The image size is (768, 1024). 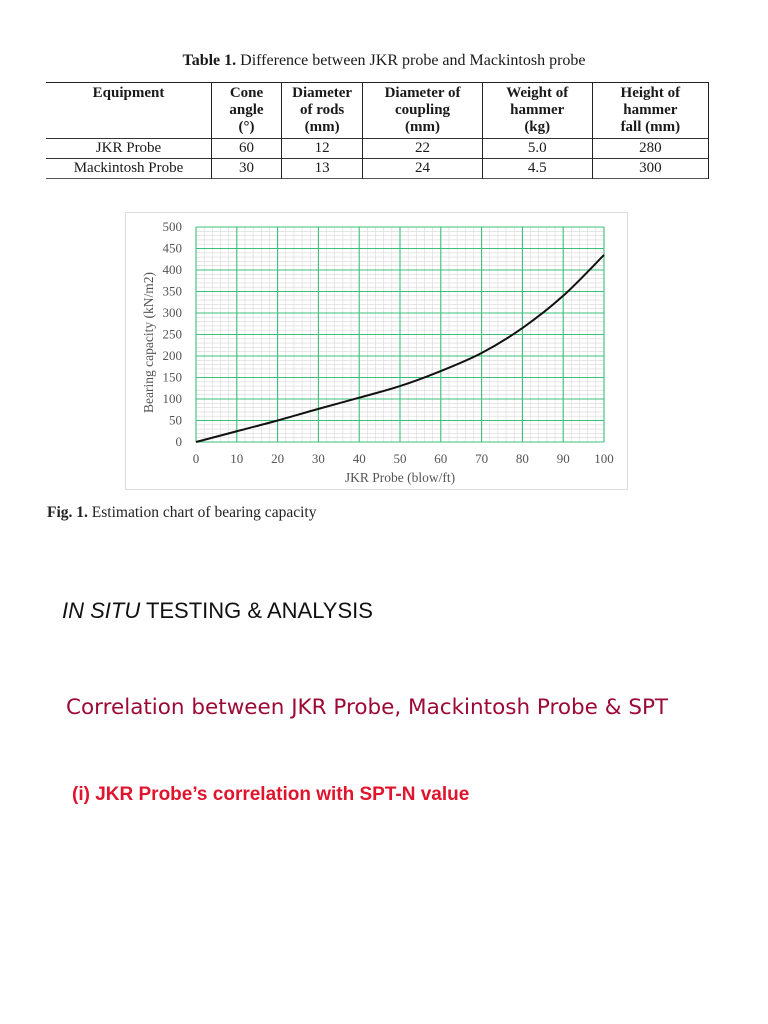 What do you see at coordinates (128, 93) in the screenshot?
I see `column-header-line: Equipment` at bounding box center [128, 93].